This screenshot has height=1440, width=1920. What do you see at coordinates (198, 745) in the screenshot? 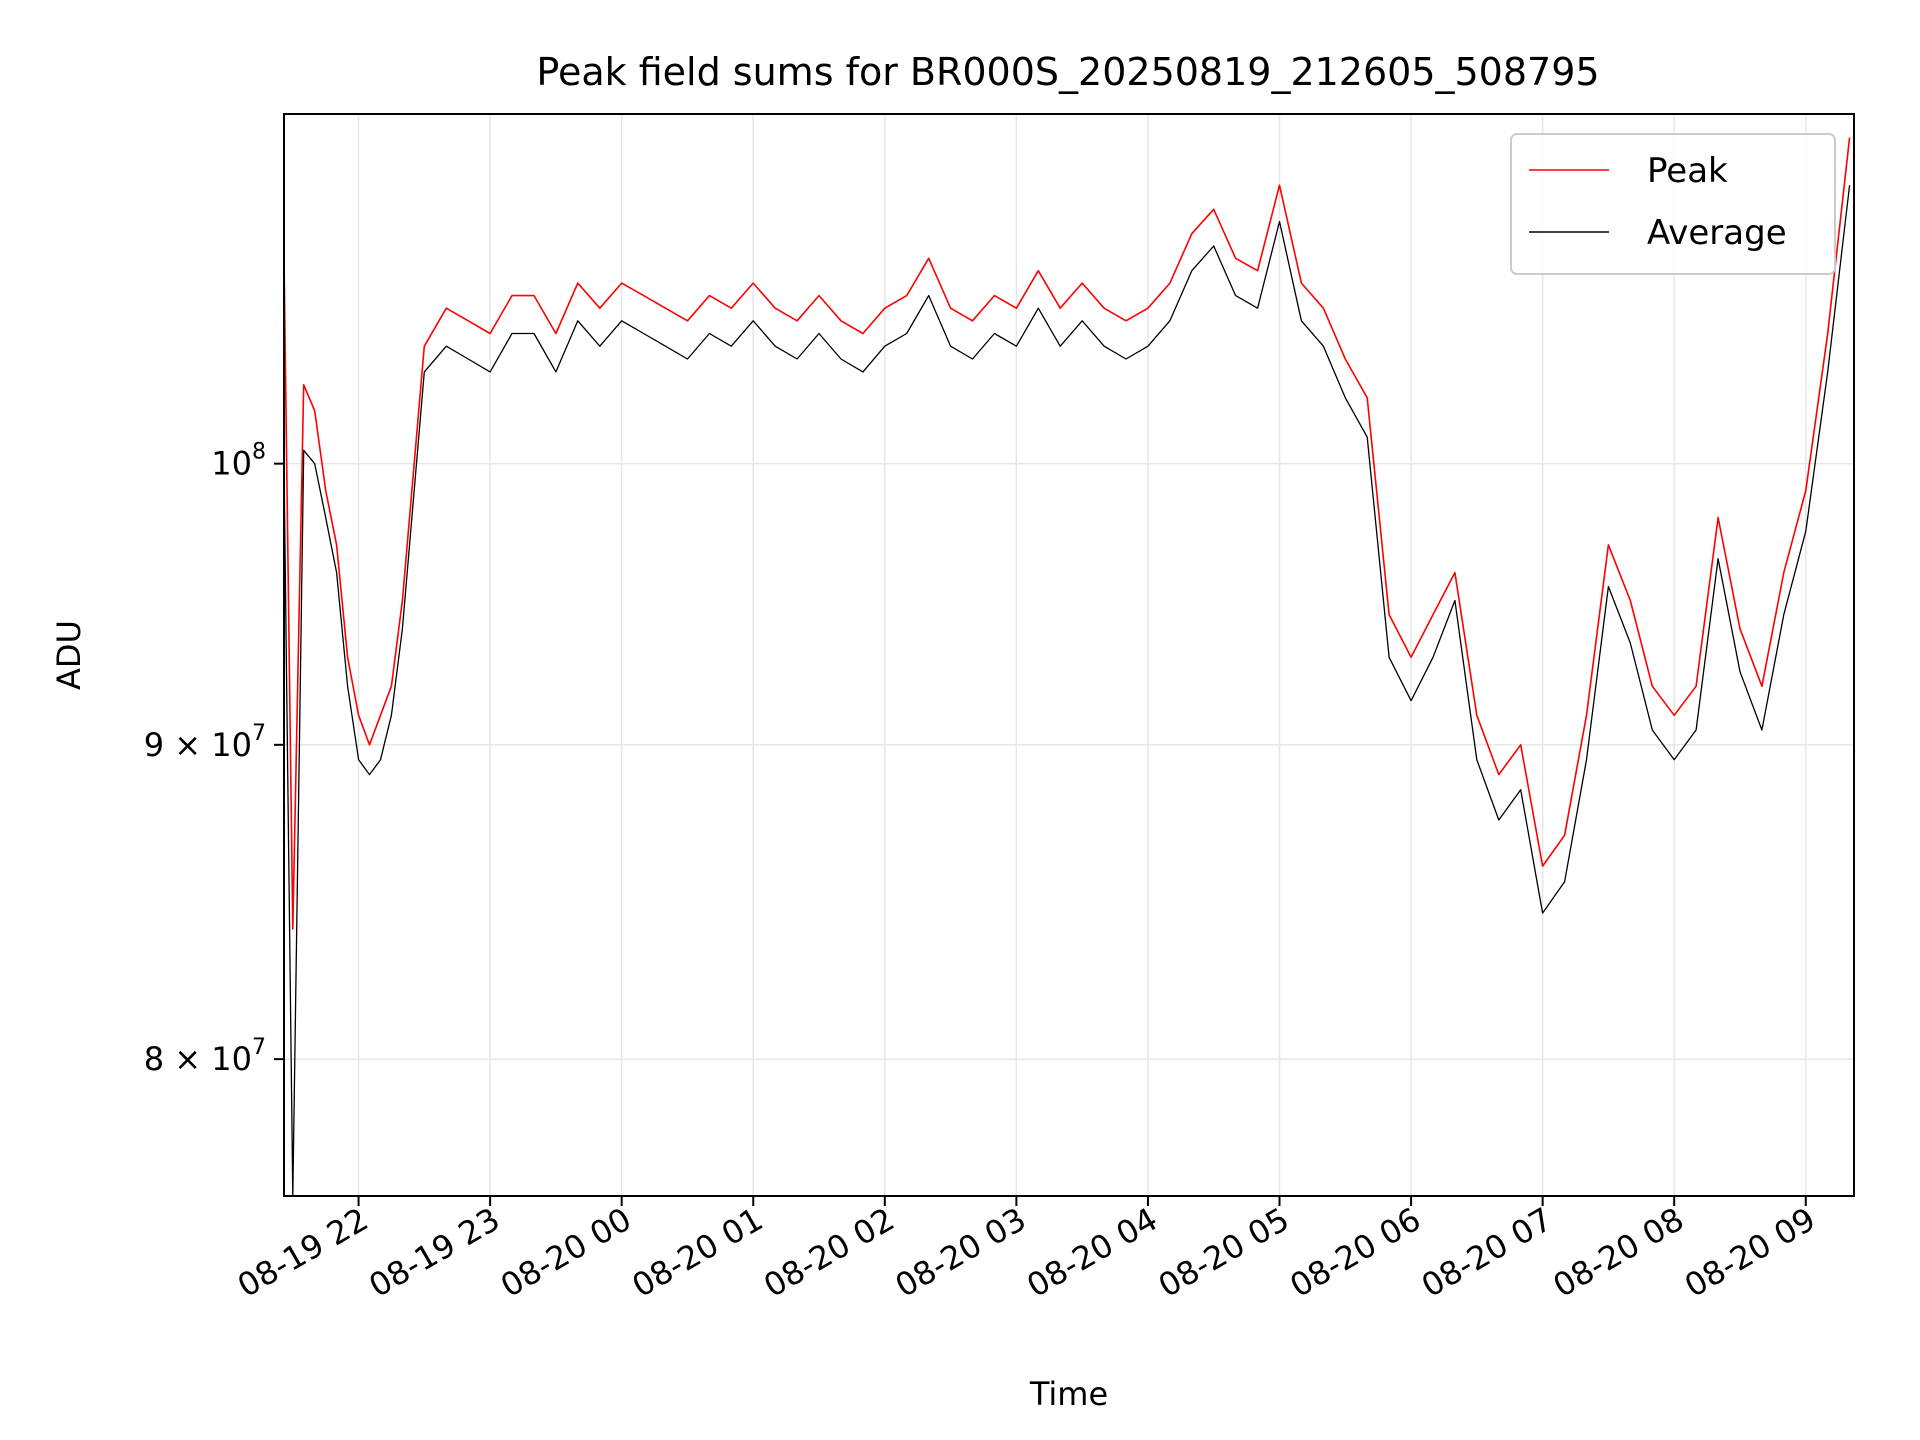
I see `y-tick-base: 9 × 10` at bounding box center [198, 745].